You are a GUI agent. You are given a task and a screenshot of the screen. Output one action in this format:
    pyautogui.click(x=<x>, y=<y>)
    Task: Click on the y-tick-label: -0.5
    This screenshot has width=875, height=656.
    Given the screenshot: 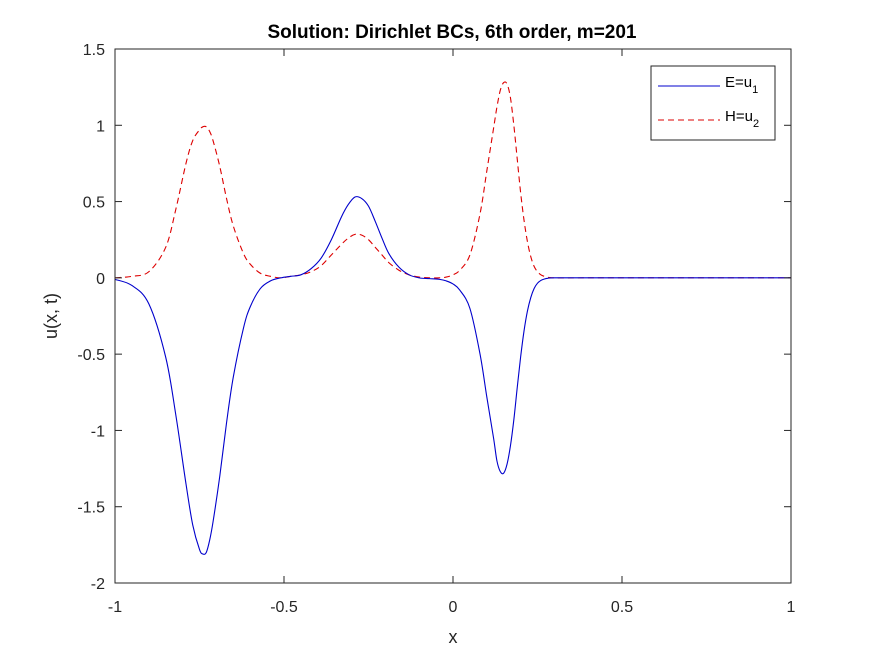 What is the action you would take?
    pyautogui.click(x=91, y=355)
    